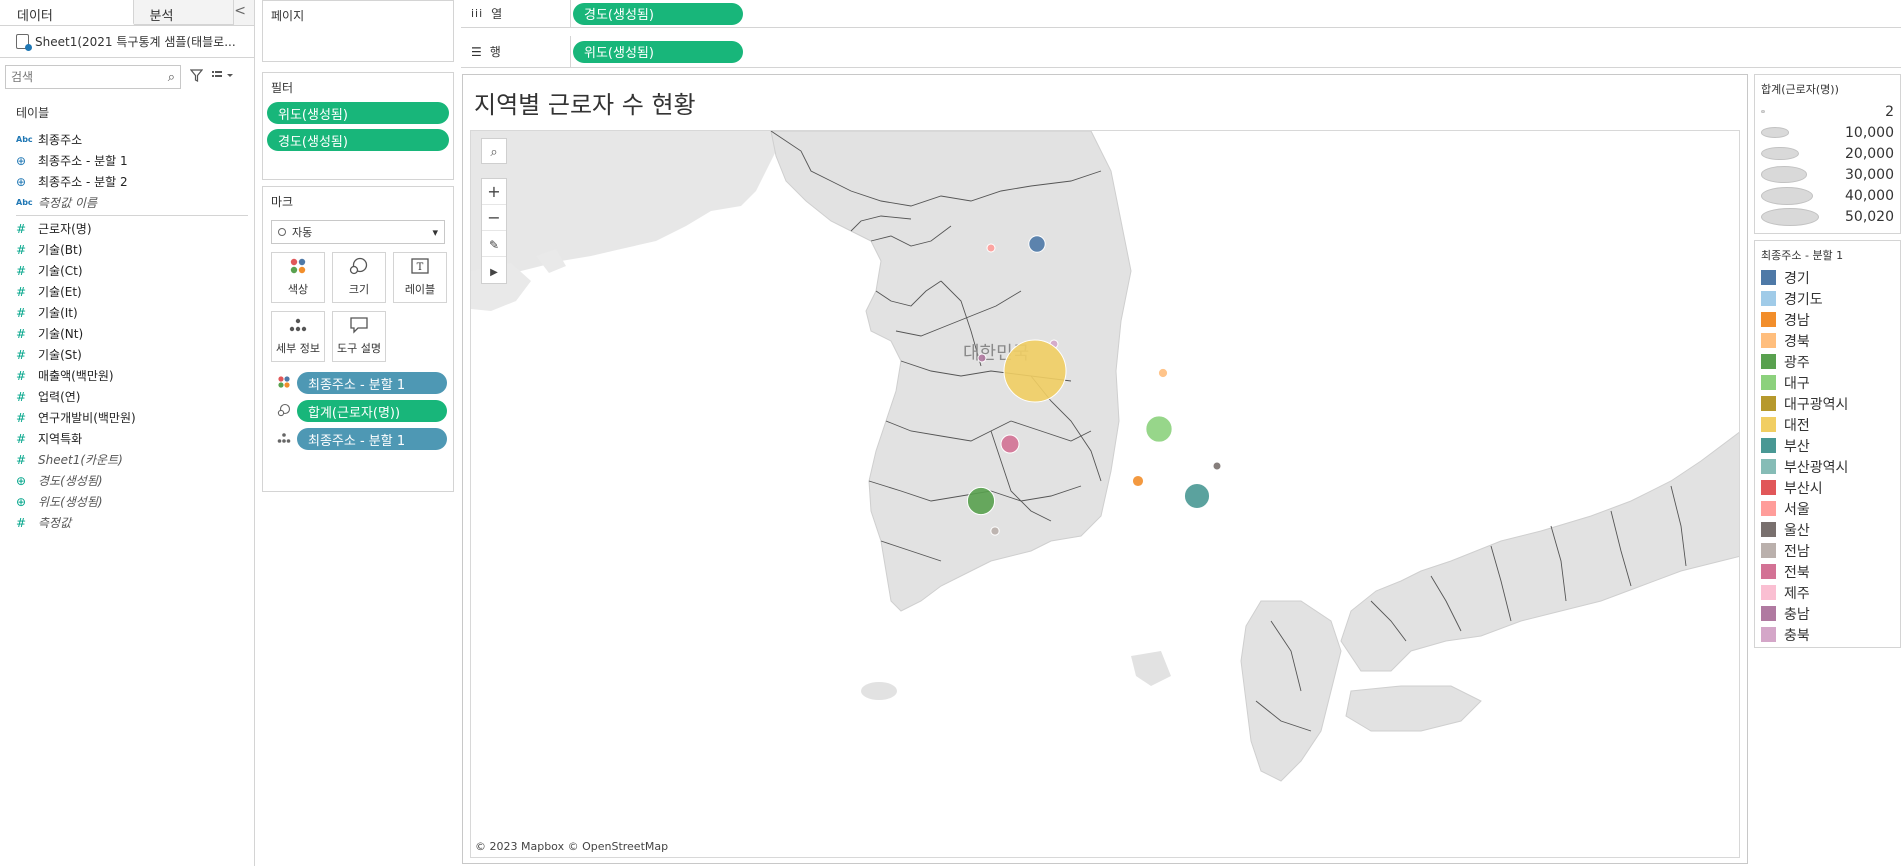  What do you see at coordinates (127, 438) in the screenshot?
I see `field-item: # 지역특화` at bounding box center [127, 438].